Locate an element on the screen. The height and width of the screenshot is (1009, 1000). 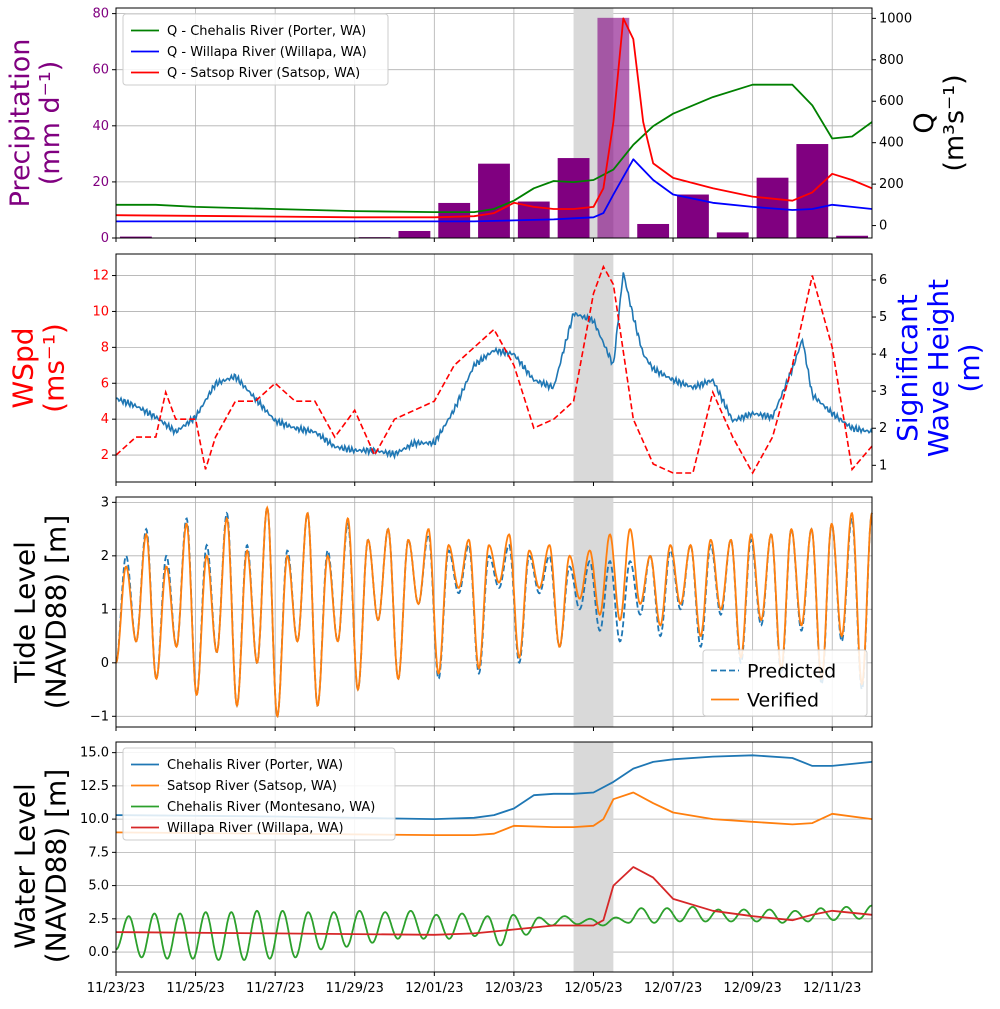
legend-label: Q - Satsop River (Satsop, WA) is located at coordinates (263, 73).